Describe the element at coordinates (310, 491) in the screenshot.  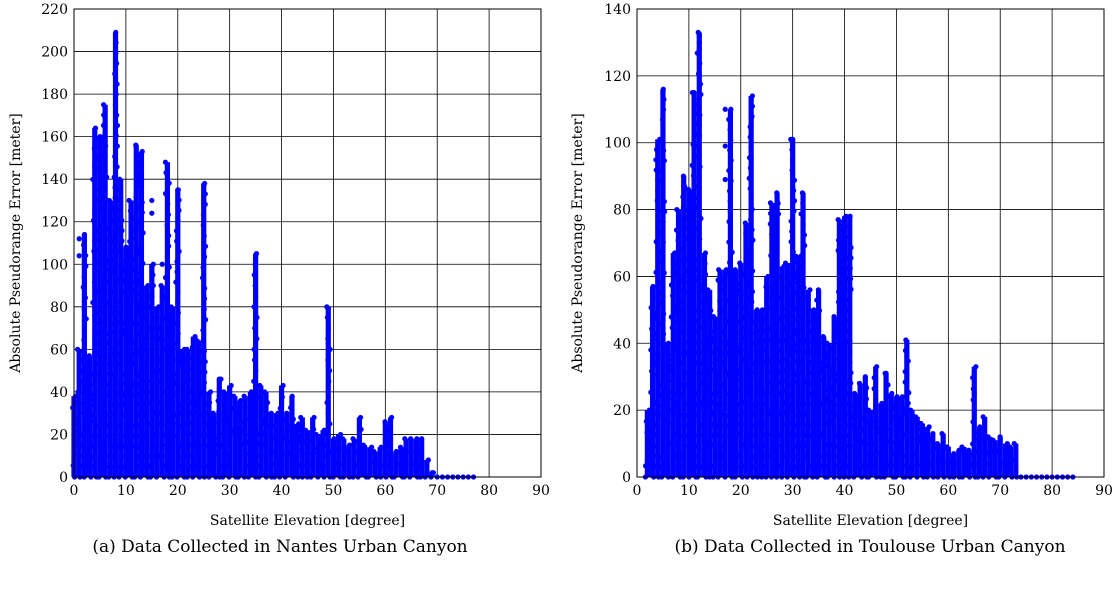
I see `x-tick-labels: 0 10 20 30 40 50 60 70 80 90` at that location.